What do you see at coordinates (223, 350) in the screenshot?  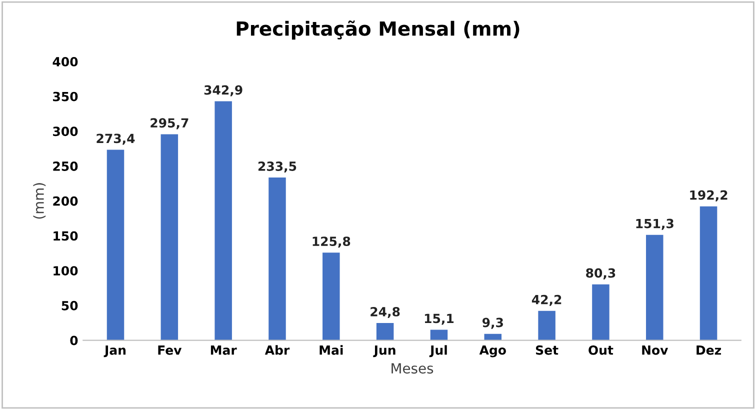 I see `x-tick-label: Mar` at bounding box center [223, 350].